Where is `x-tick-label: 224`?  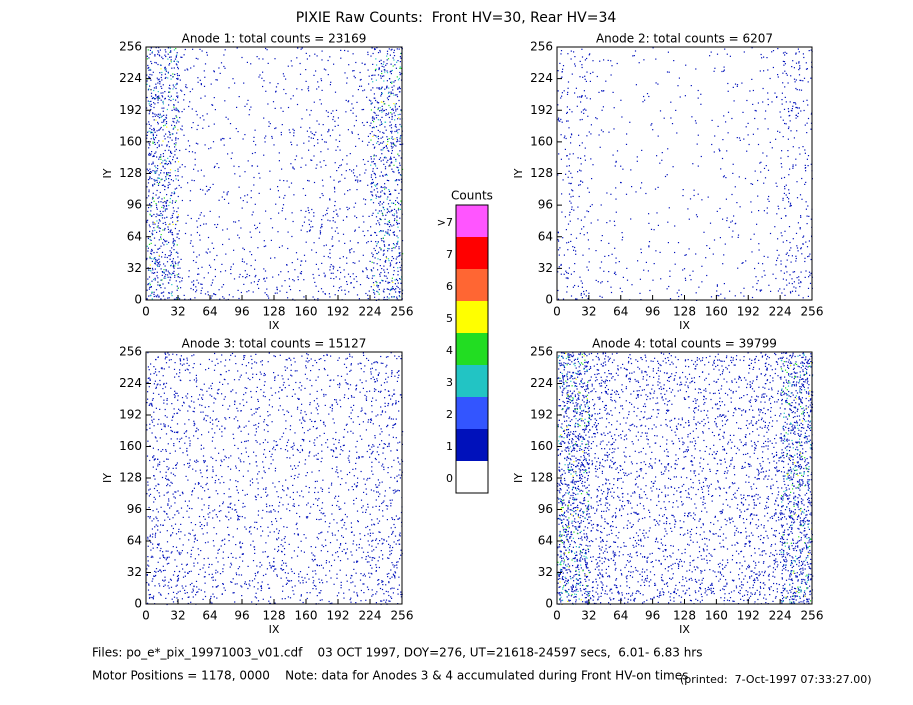
x-tick-label: 224 is located at coordinates (780, 312).